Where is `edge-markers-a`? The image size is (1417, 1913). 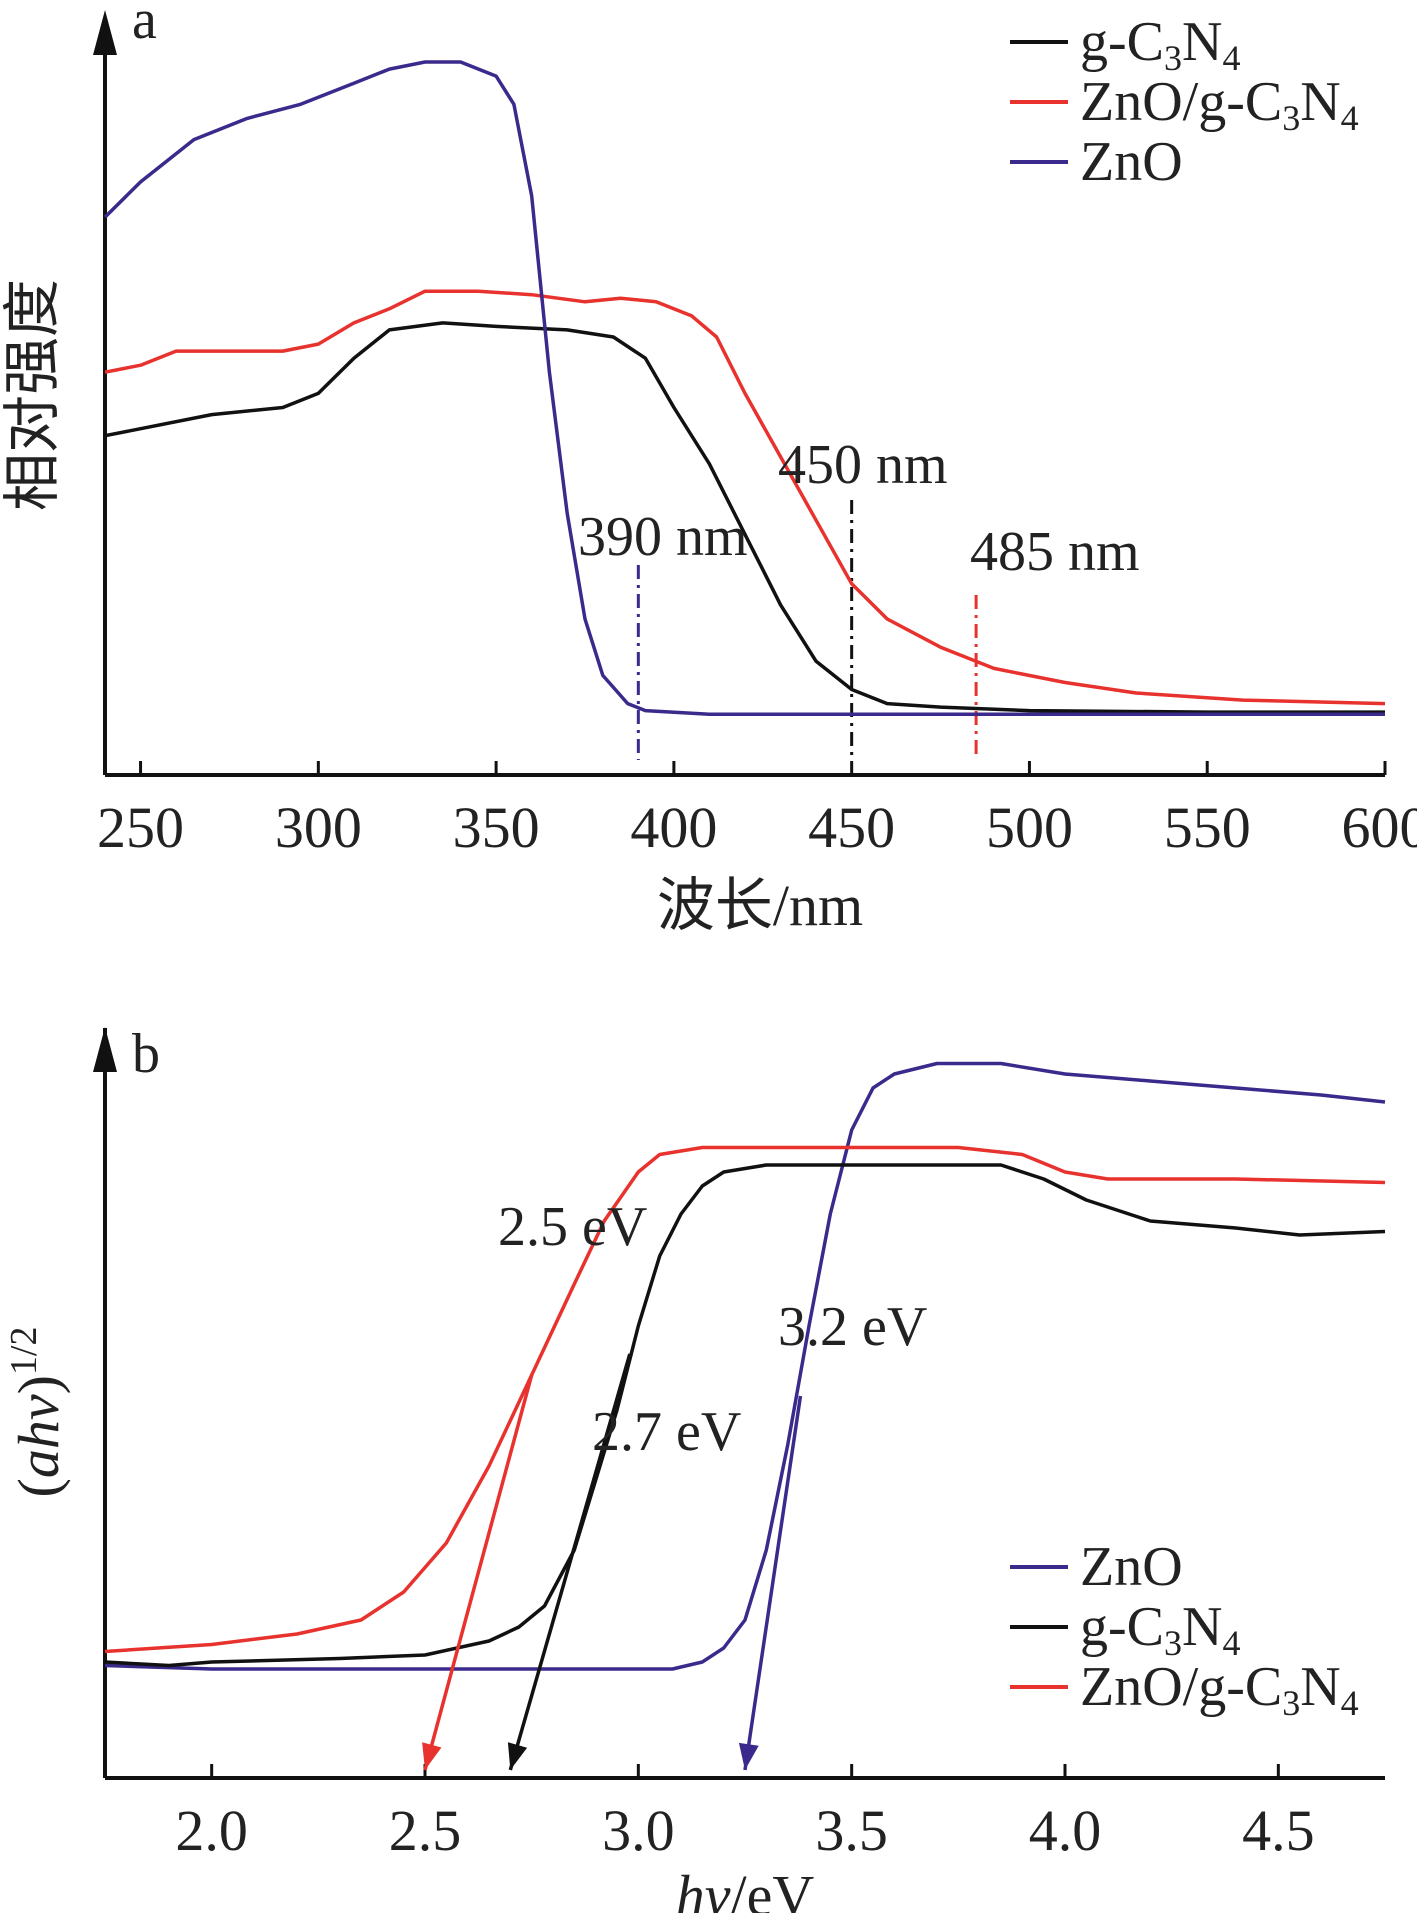 edge-markers-a is located at coordinates (807, 630).